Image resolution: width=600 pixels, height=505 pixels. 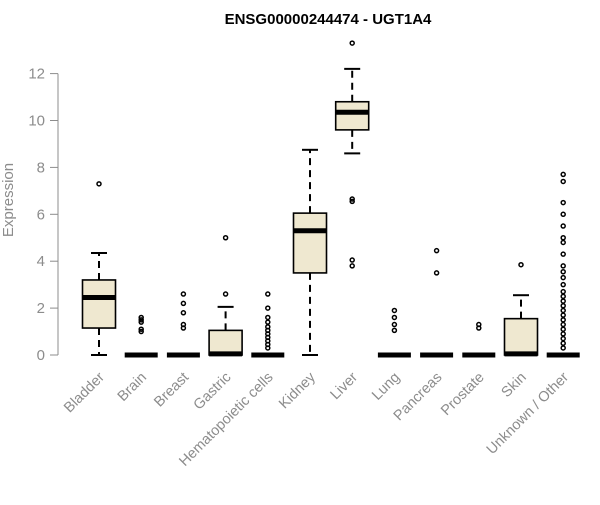 What do you see at coordinates (132, 387) in the screenshot?
I see `x-category-label: Brain` at bounding box center [132, 387].